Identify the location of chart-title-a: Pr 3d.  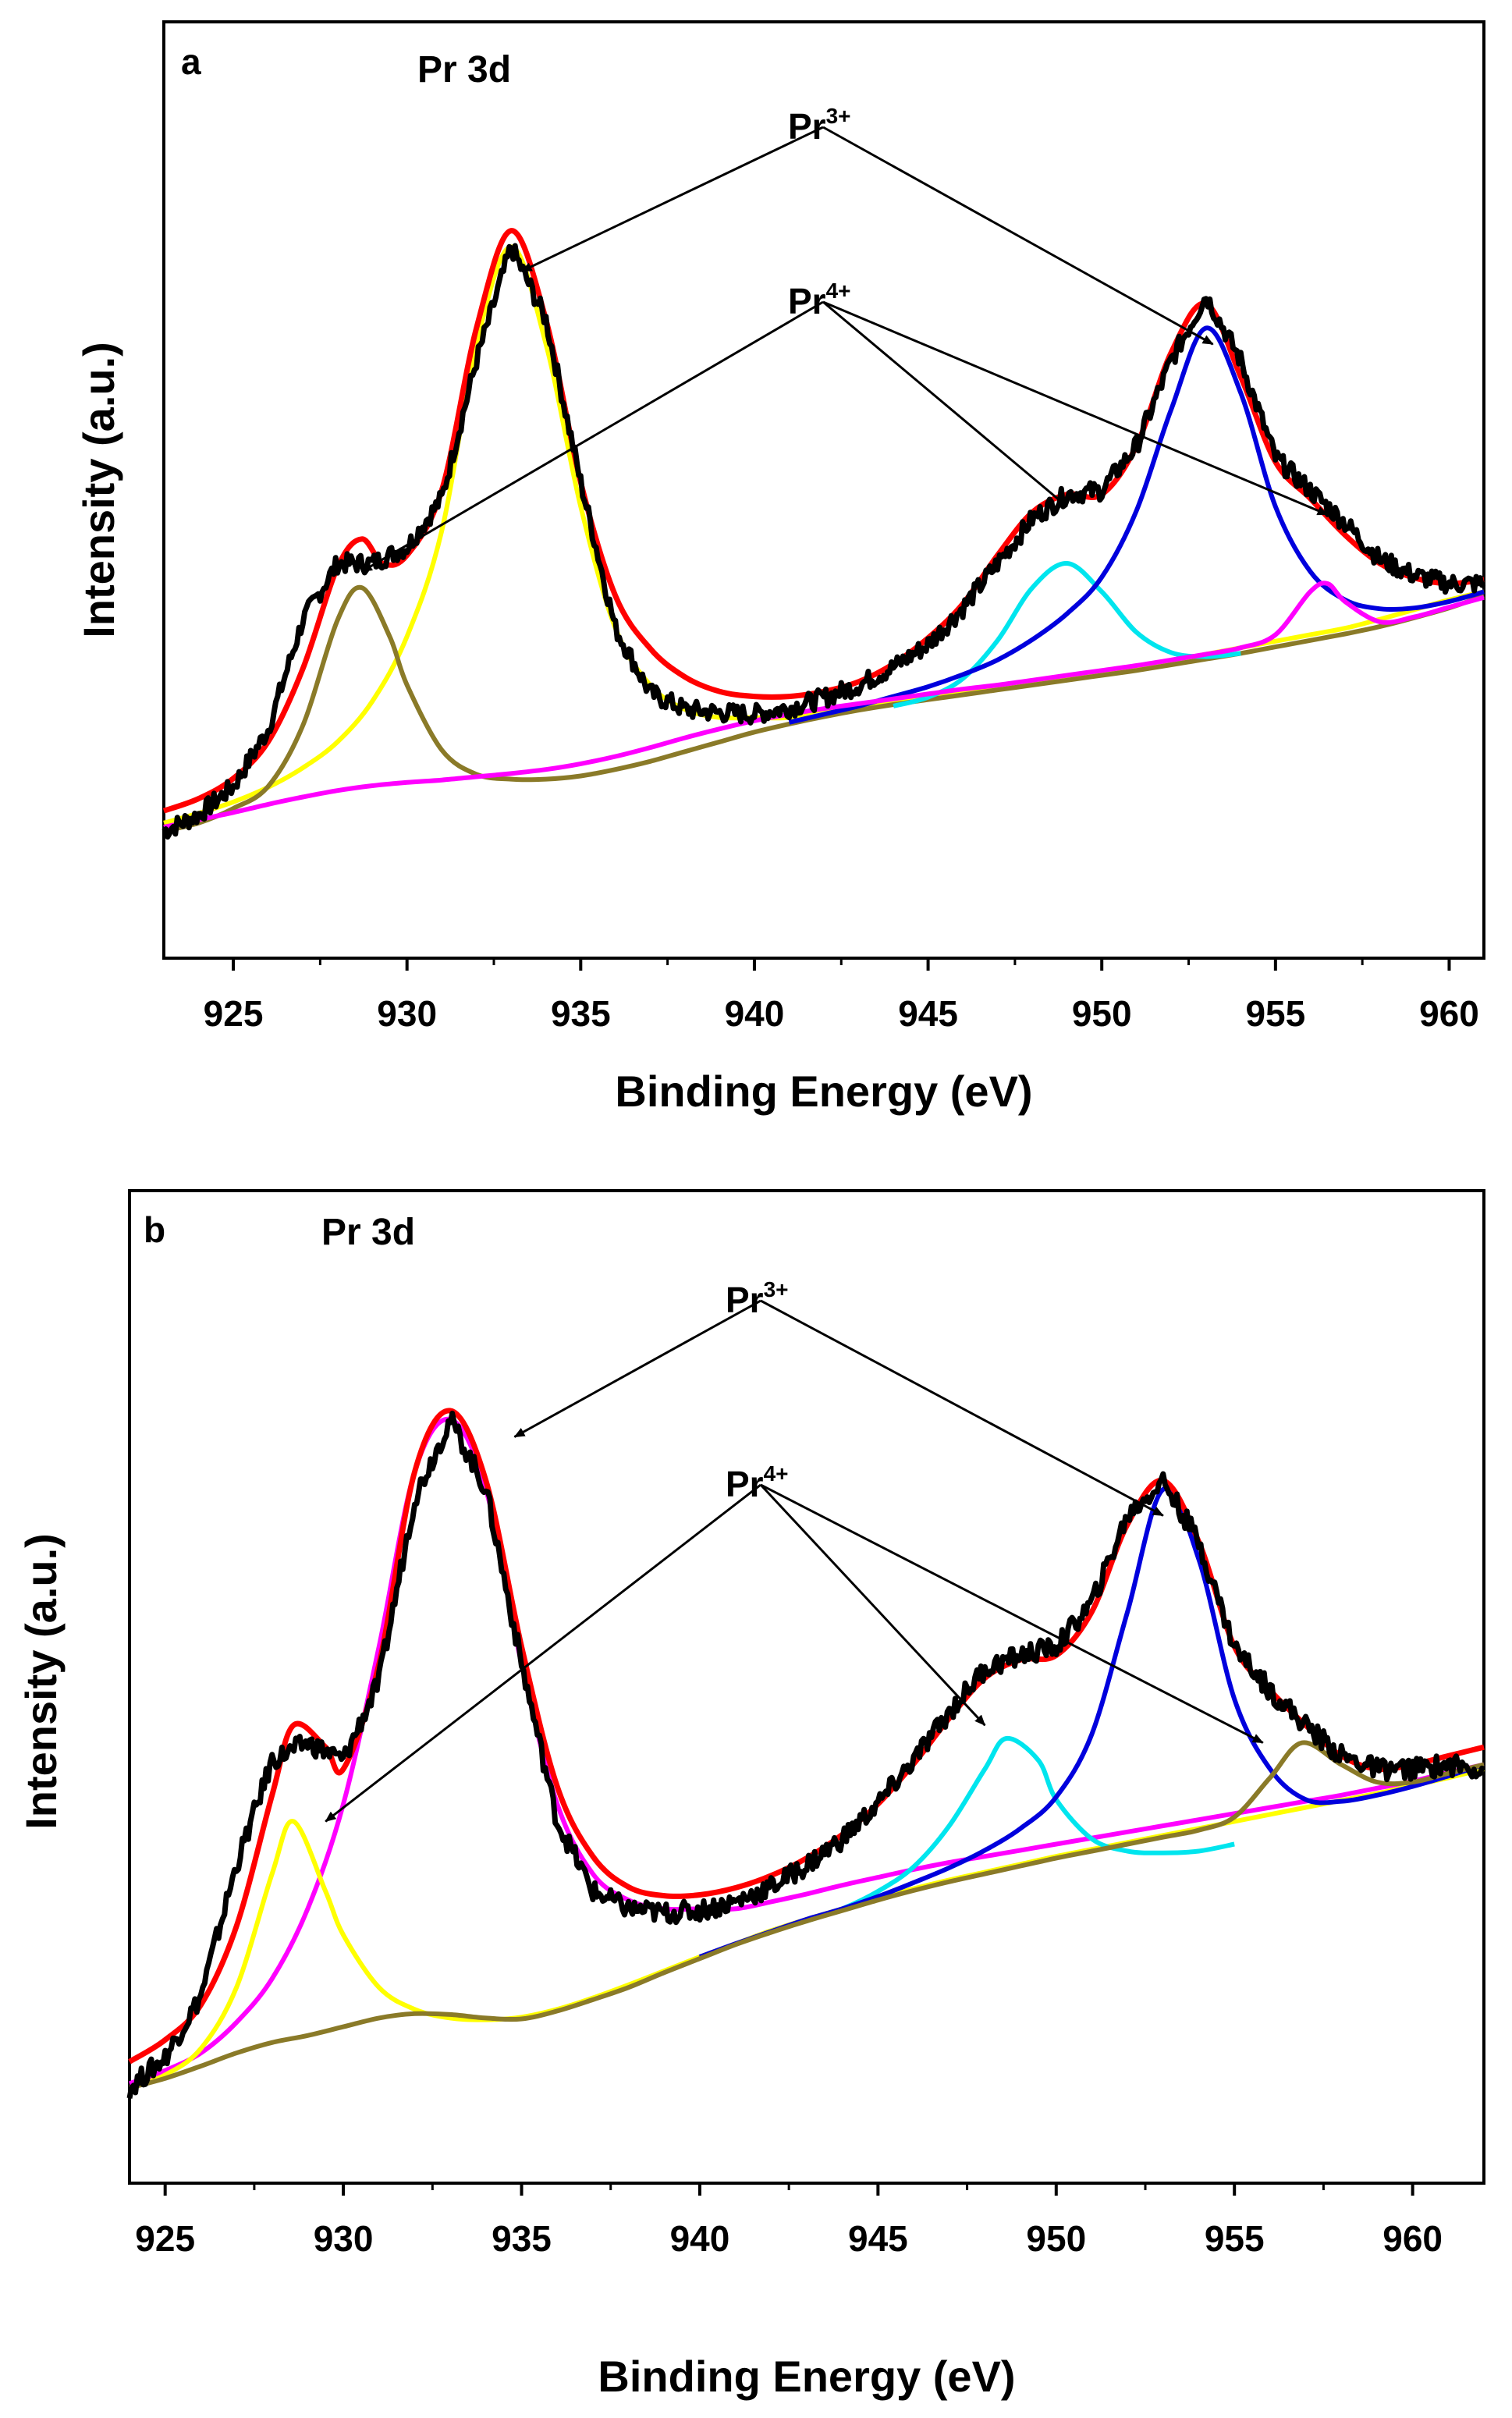
(464, 70).